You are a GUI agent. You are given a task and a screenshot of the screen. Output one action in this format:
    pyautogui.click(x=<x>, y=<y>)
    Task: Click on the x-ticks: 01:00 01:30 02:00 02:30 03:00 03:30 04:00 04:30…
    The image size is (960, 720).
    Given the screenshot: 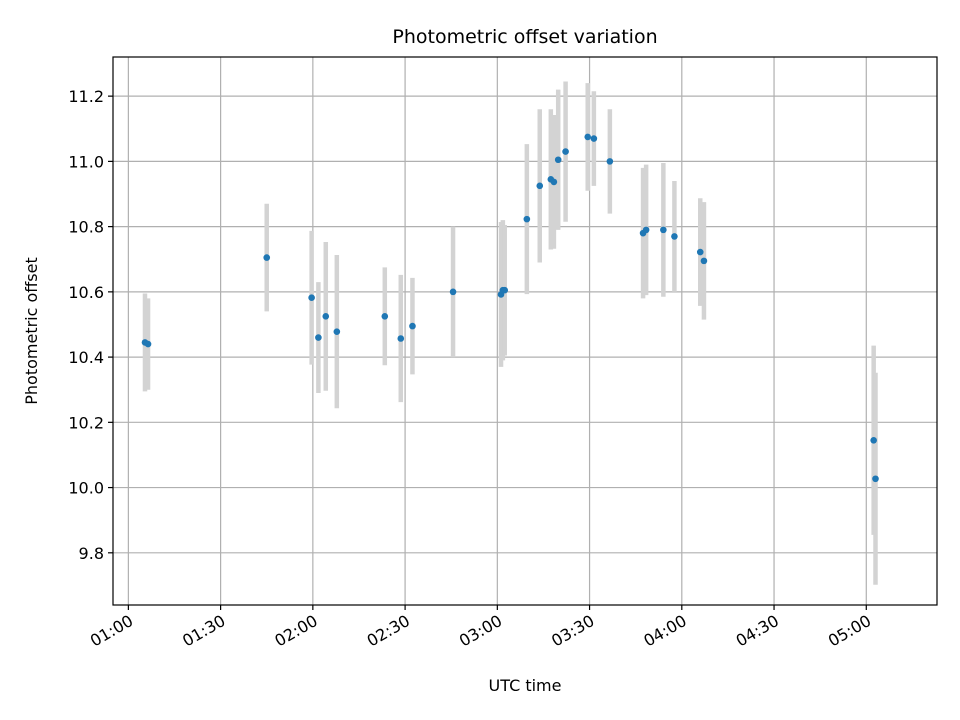 What is the action you would take?
    pyautogui.click(x=480, y=628)
    